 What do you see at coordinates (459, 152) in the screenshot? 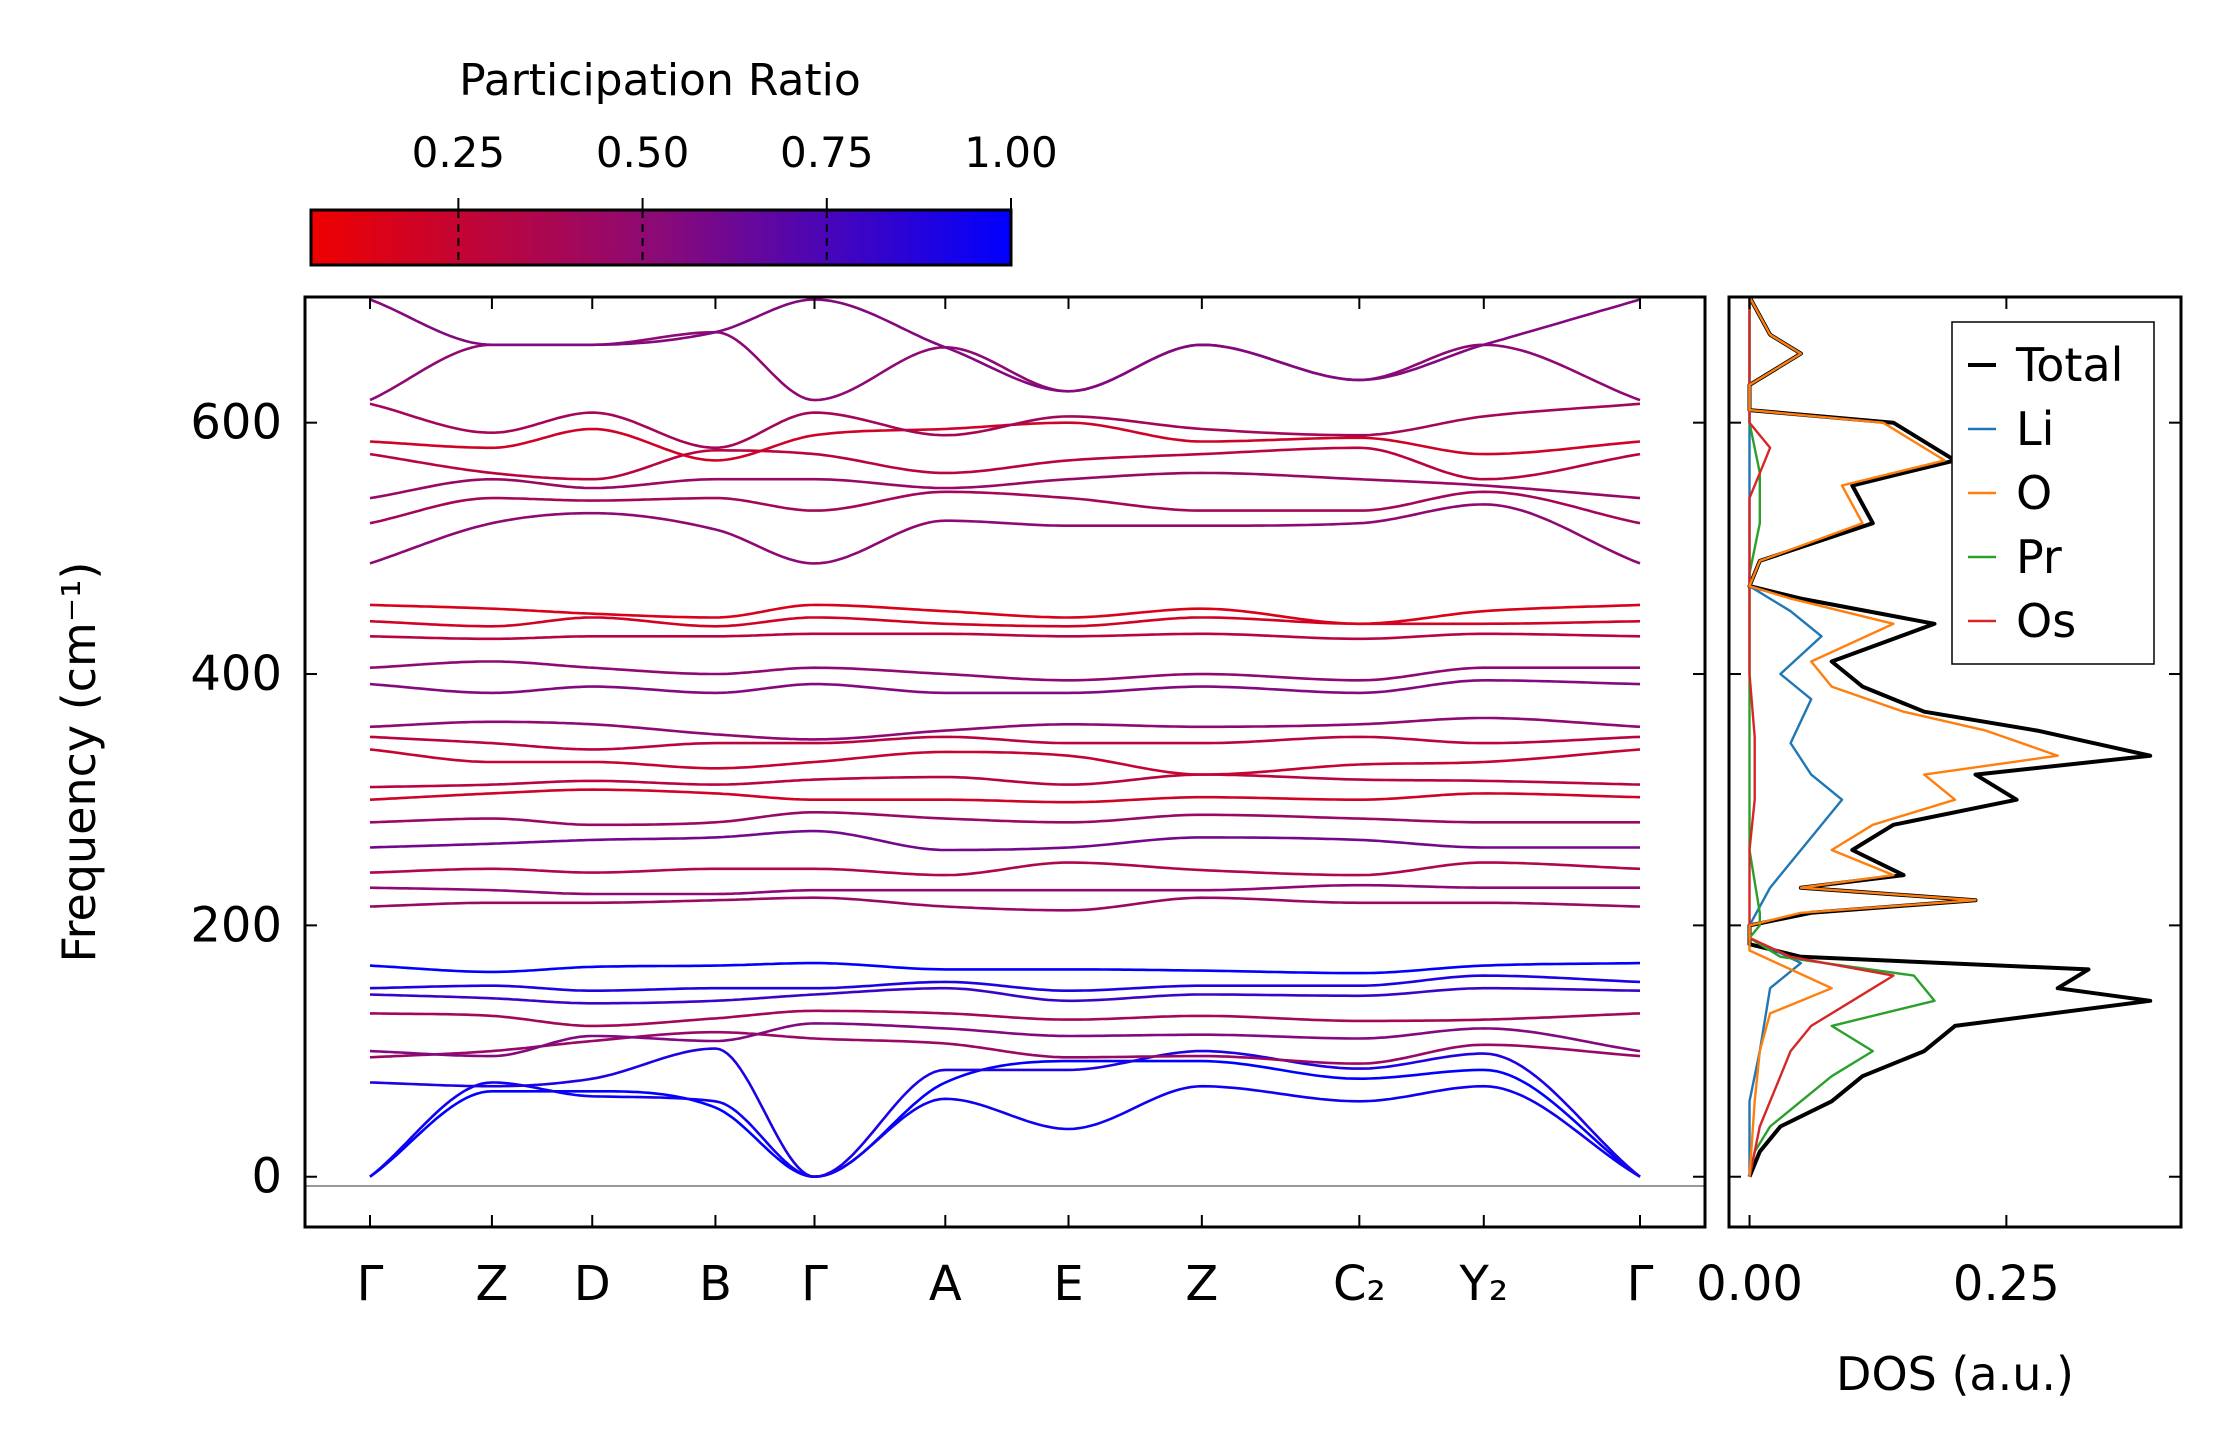
I see `colorbar-tick-label: 0.25` at bounding box center [459, 152].